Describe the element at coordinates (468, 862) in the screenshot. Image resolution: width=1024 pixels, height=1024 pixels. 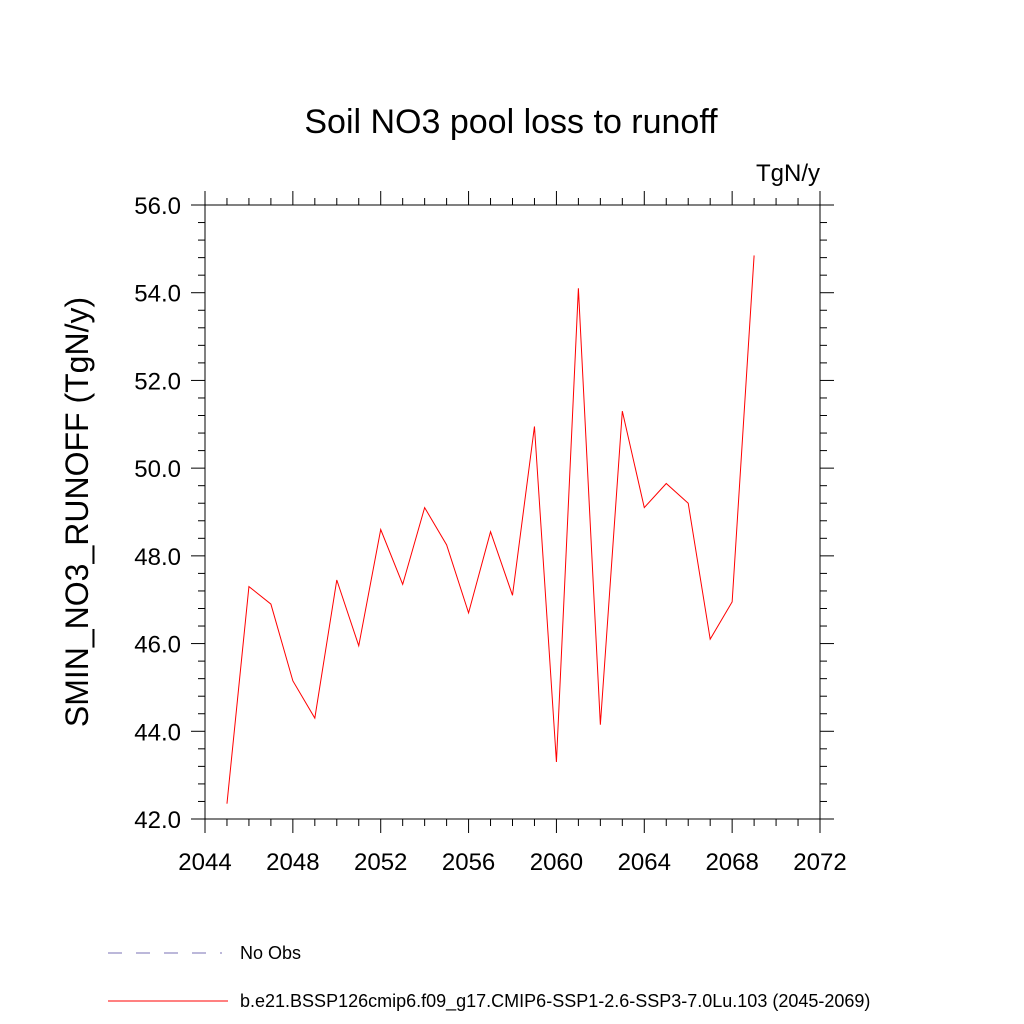
I see `x-tick-label: 2056` at that location.